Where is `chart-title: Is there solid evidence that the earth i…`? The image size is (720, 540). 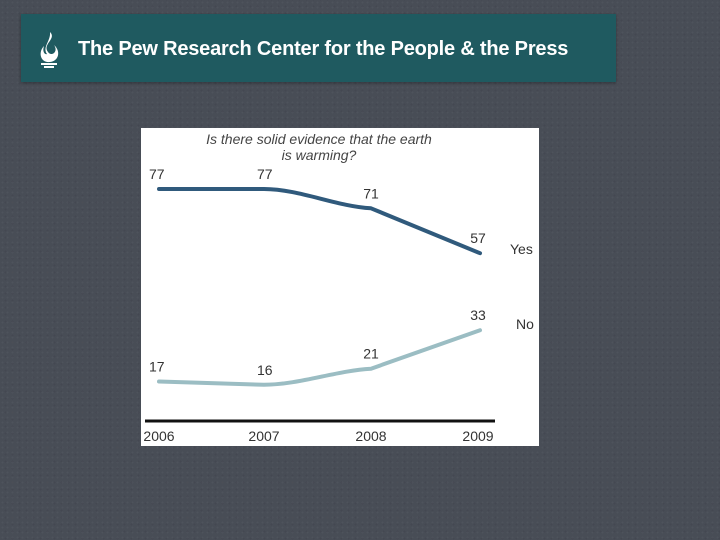 chart-title: Is there solid evidence that the earth i… is located at coordinates (319, 147).